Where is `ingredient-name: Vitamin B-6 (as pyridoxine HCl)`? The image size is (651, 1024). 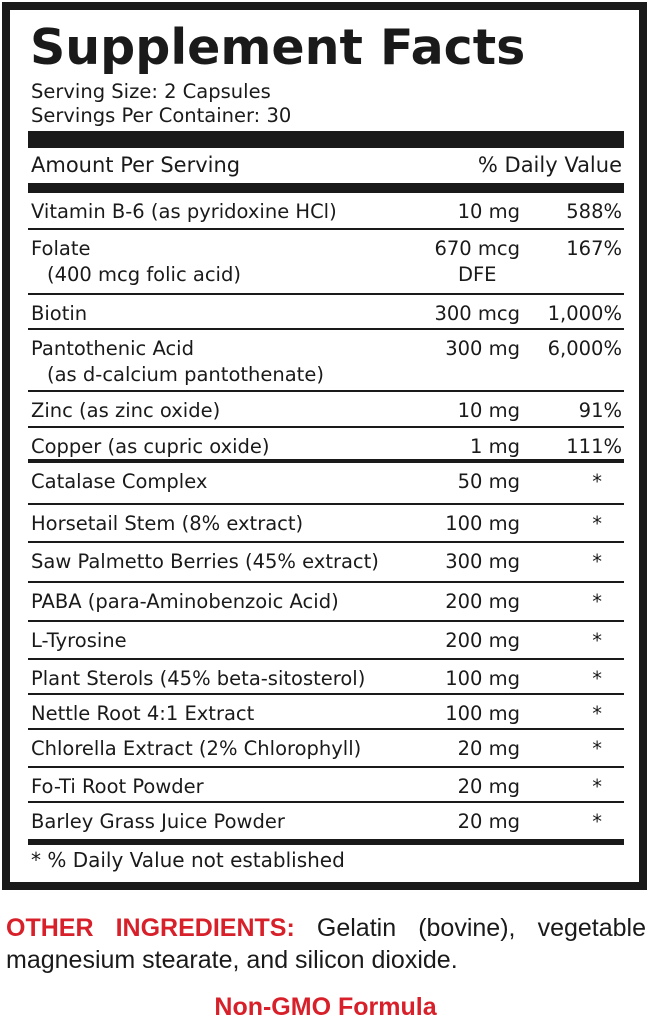
ingredient-name: Vitamin B-6 (as pyridoxine HCl) is located at coordinates (184, 212).